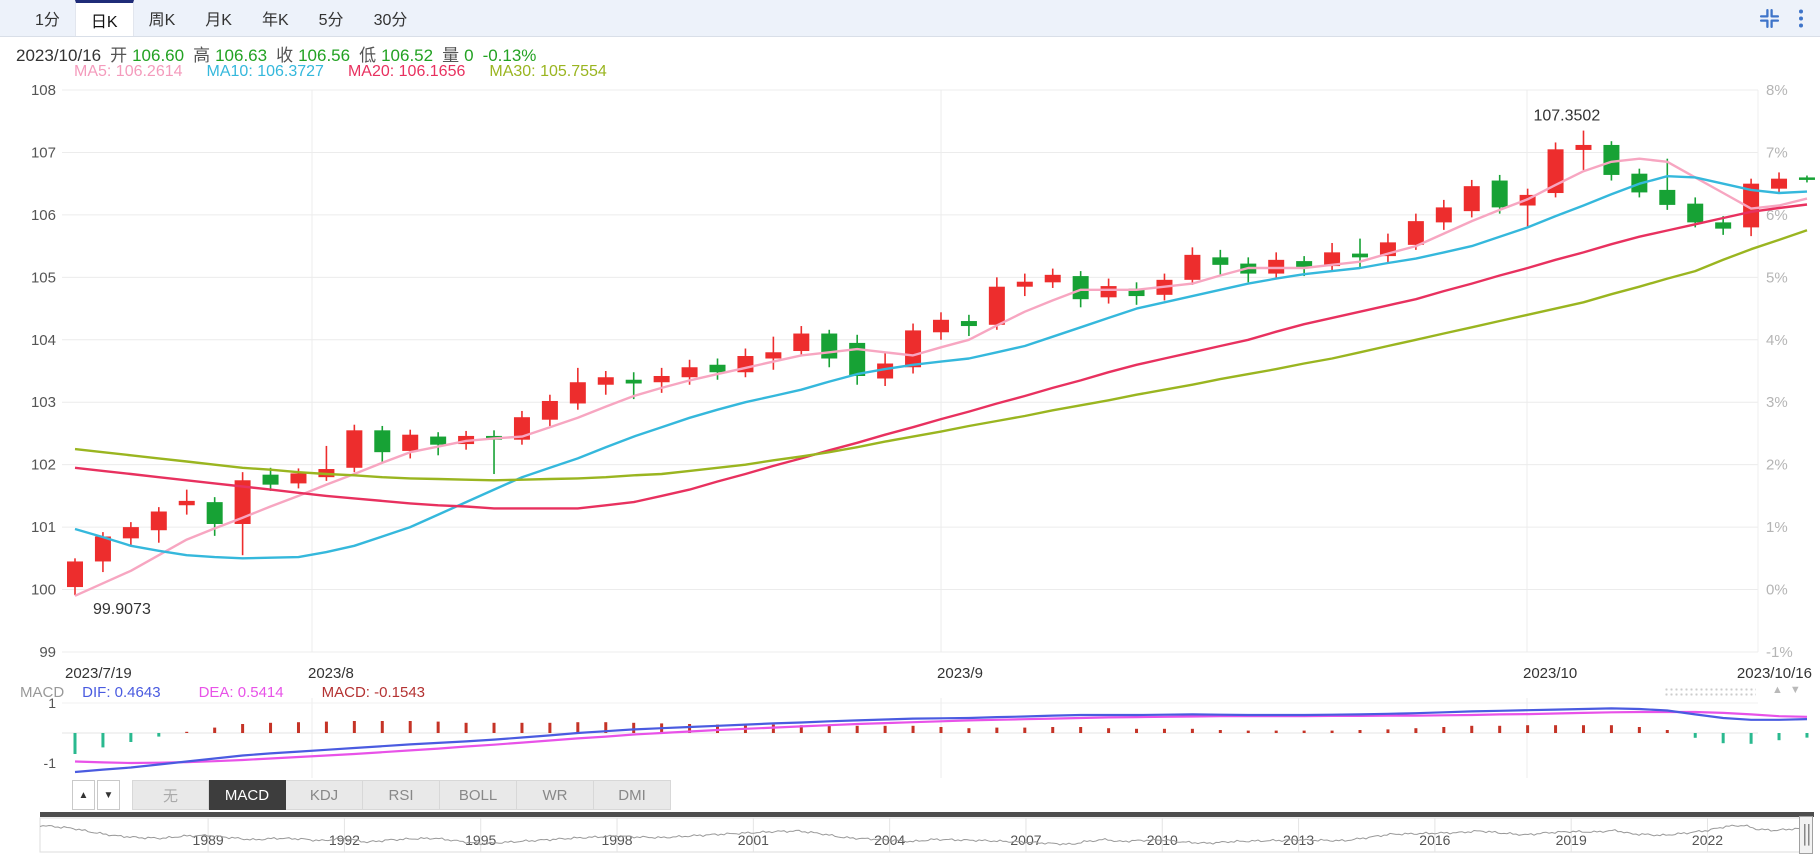  Describe the element at coordinates (480, 840) in the screenshot. I see `svg-text: 1995` at that location.